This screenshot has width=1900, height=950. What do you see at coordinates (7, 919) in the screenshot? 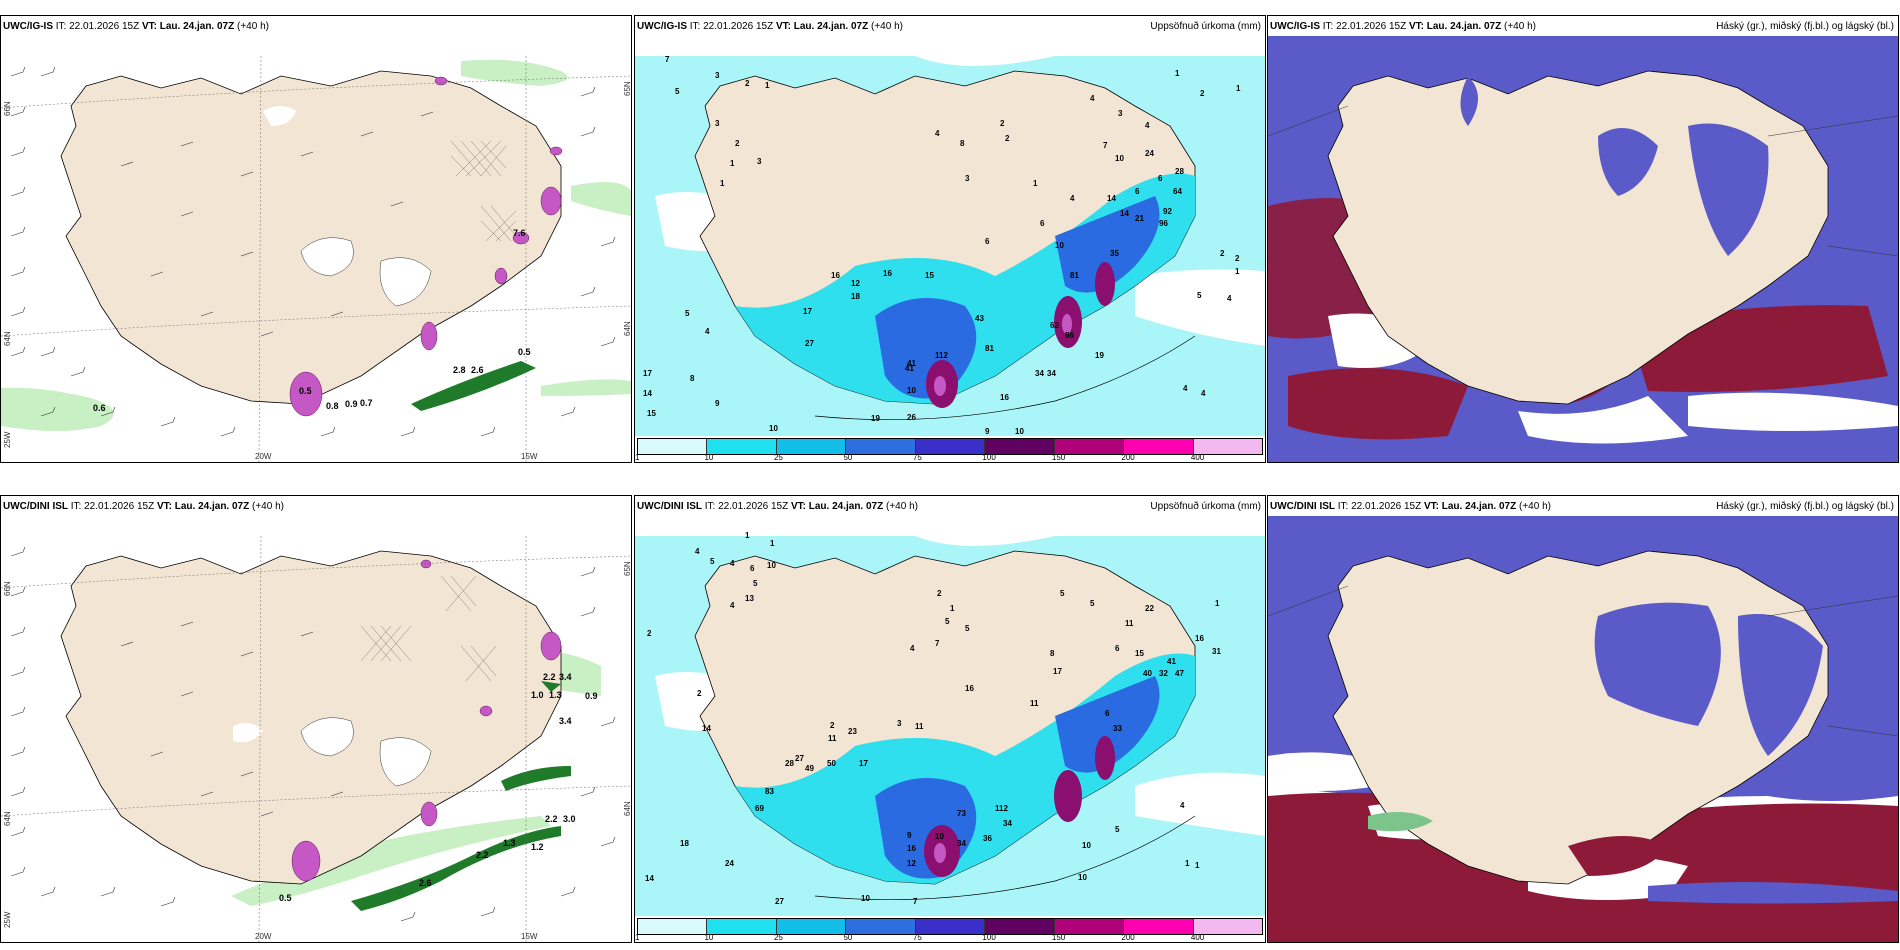
I see `lat-label: 25W` at bounding box center [7, 919].